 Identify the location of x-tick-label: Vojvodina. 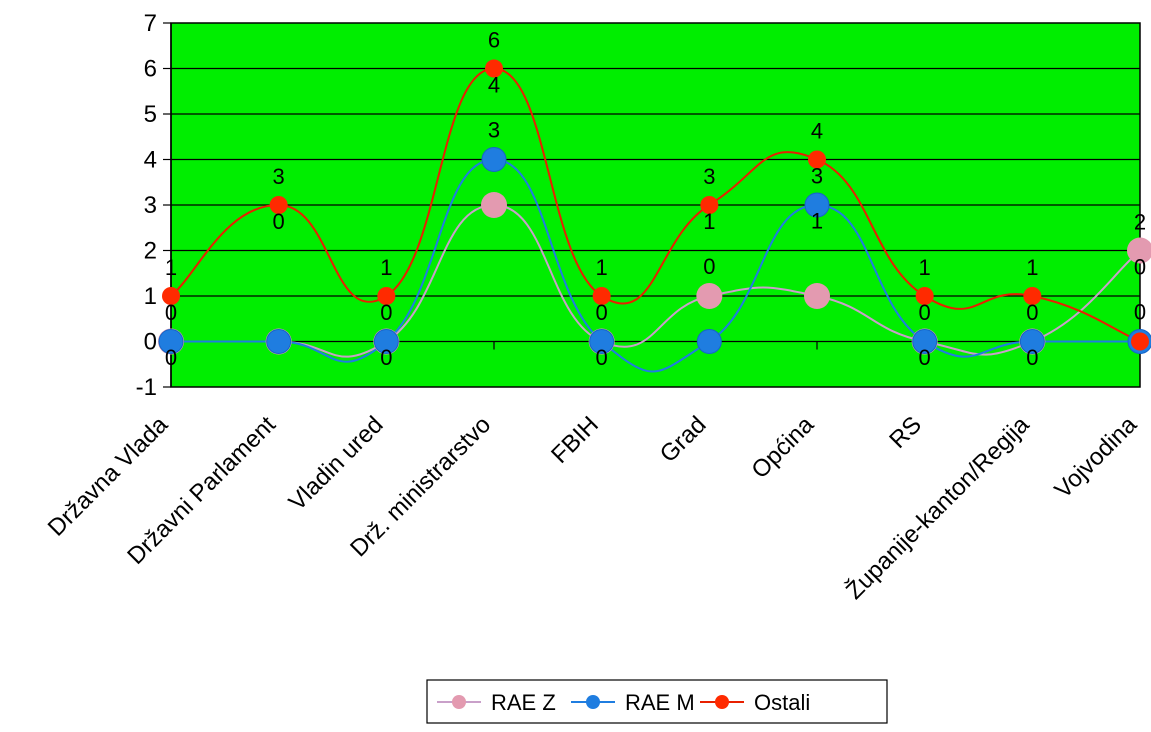
(1096, 457).